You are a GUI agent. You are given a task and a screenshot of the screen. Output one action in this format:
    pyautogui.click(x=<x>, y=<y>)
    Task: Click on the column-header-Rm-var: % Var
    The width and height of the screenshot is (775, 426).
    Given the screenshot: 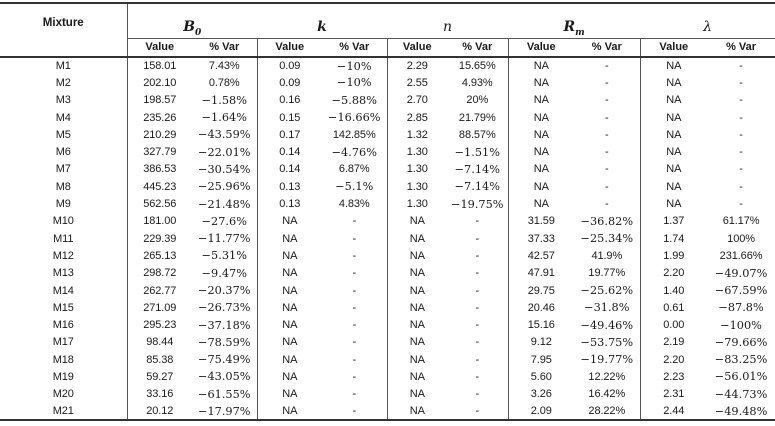 What is the action you would take?
    pyautogui.click(x=607, y=48)
    